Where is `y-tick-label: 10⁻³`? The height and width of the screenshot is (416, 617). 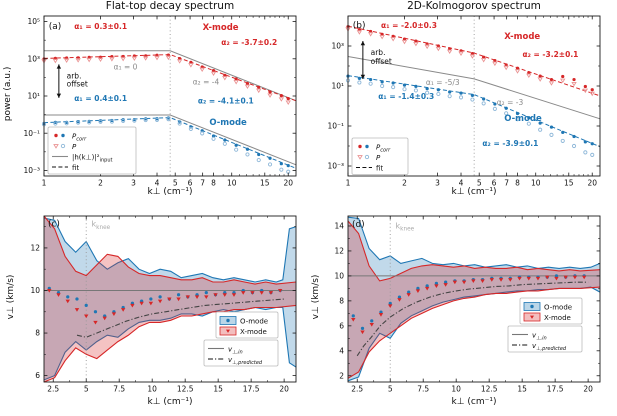 y-tick-label: 10⁻³ is located at coordinates (31, 170).